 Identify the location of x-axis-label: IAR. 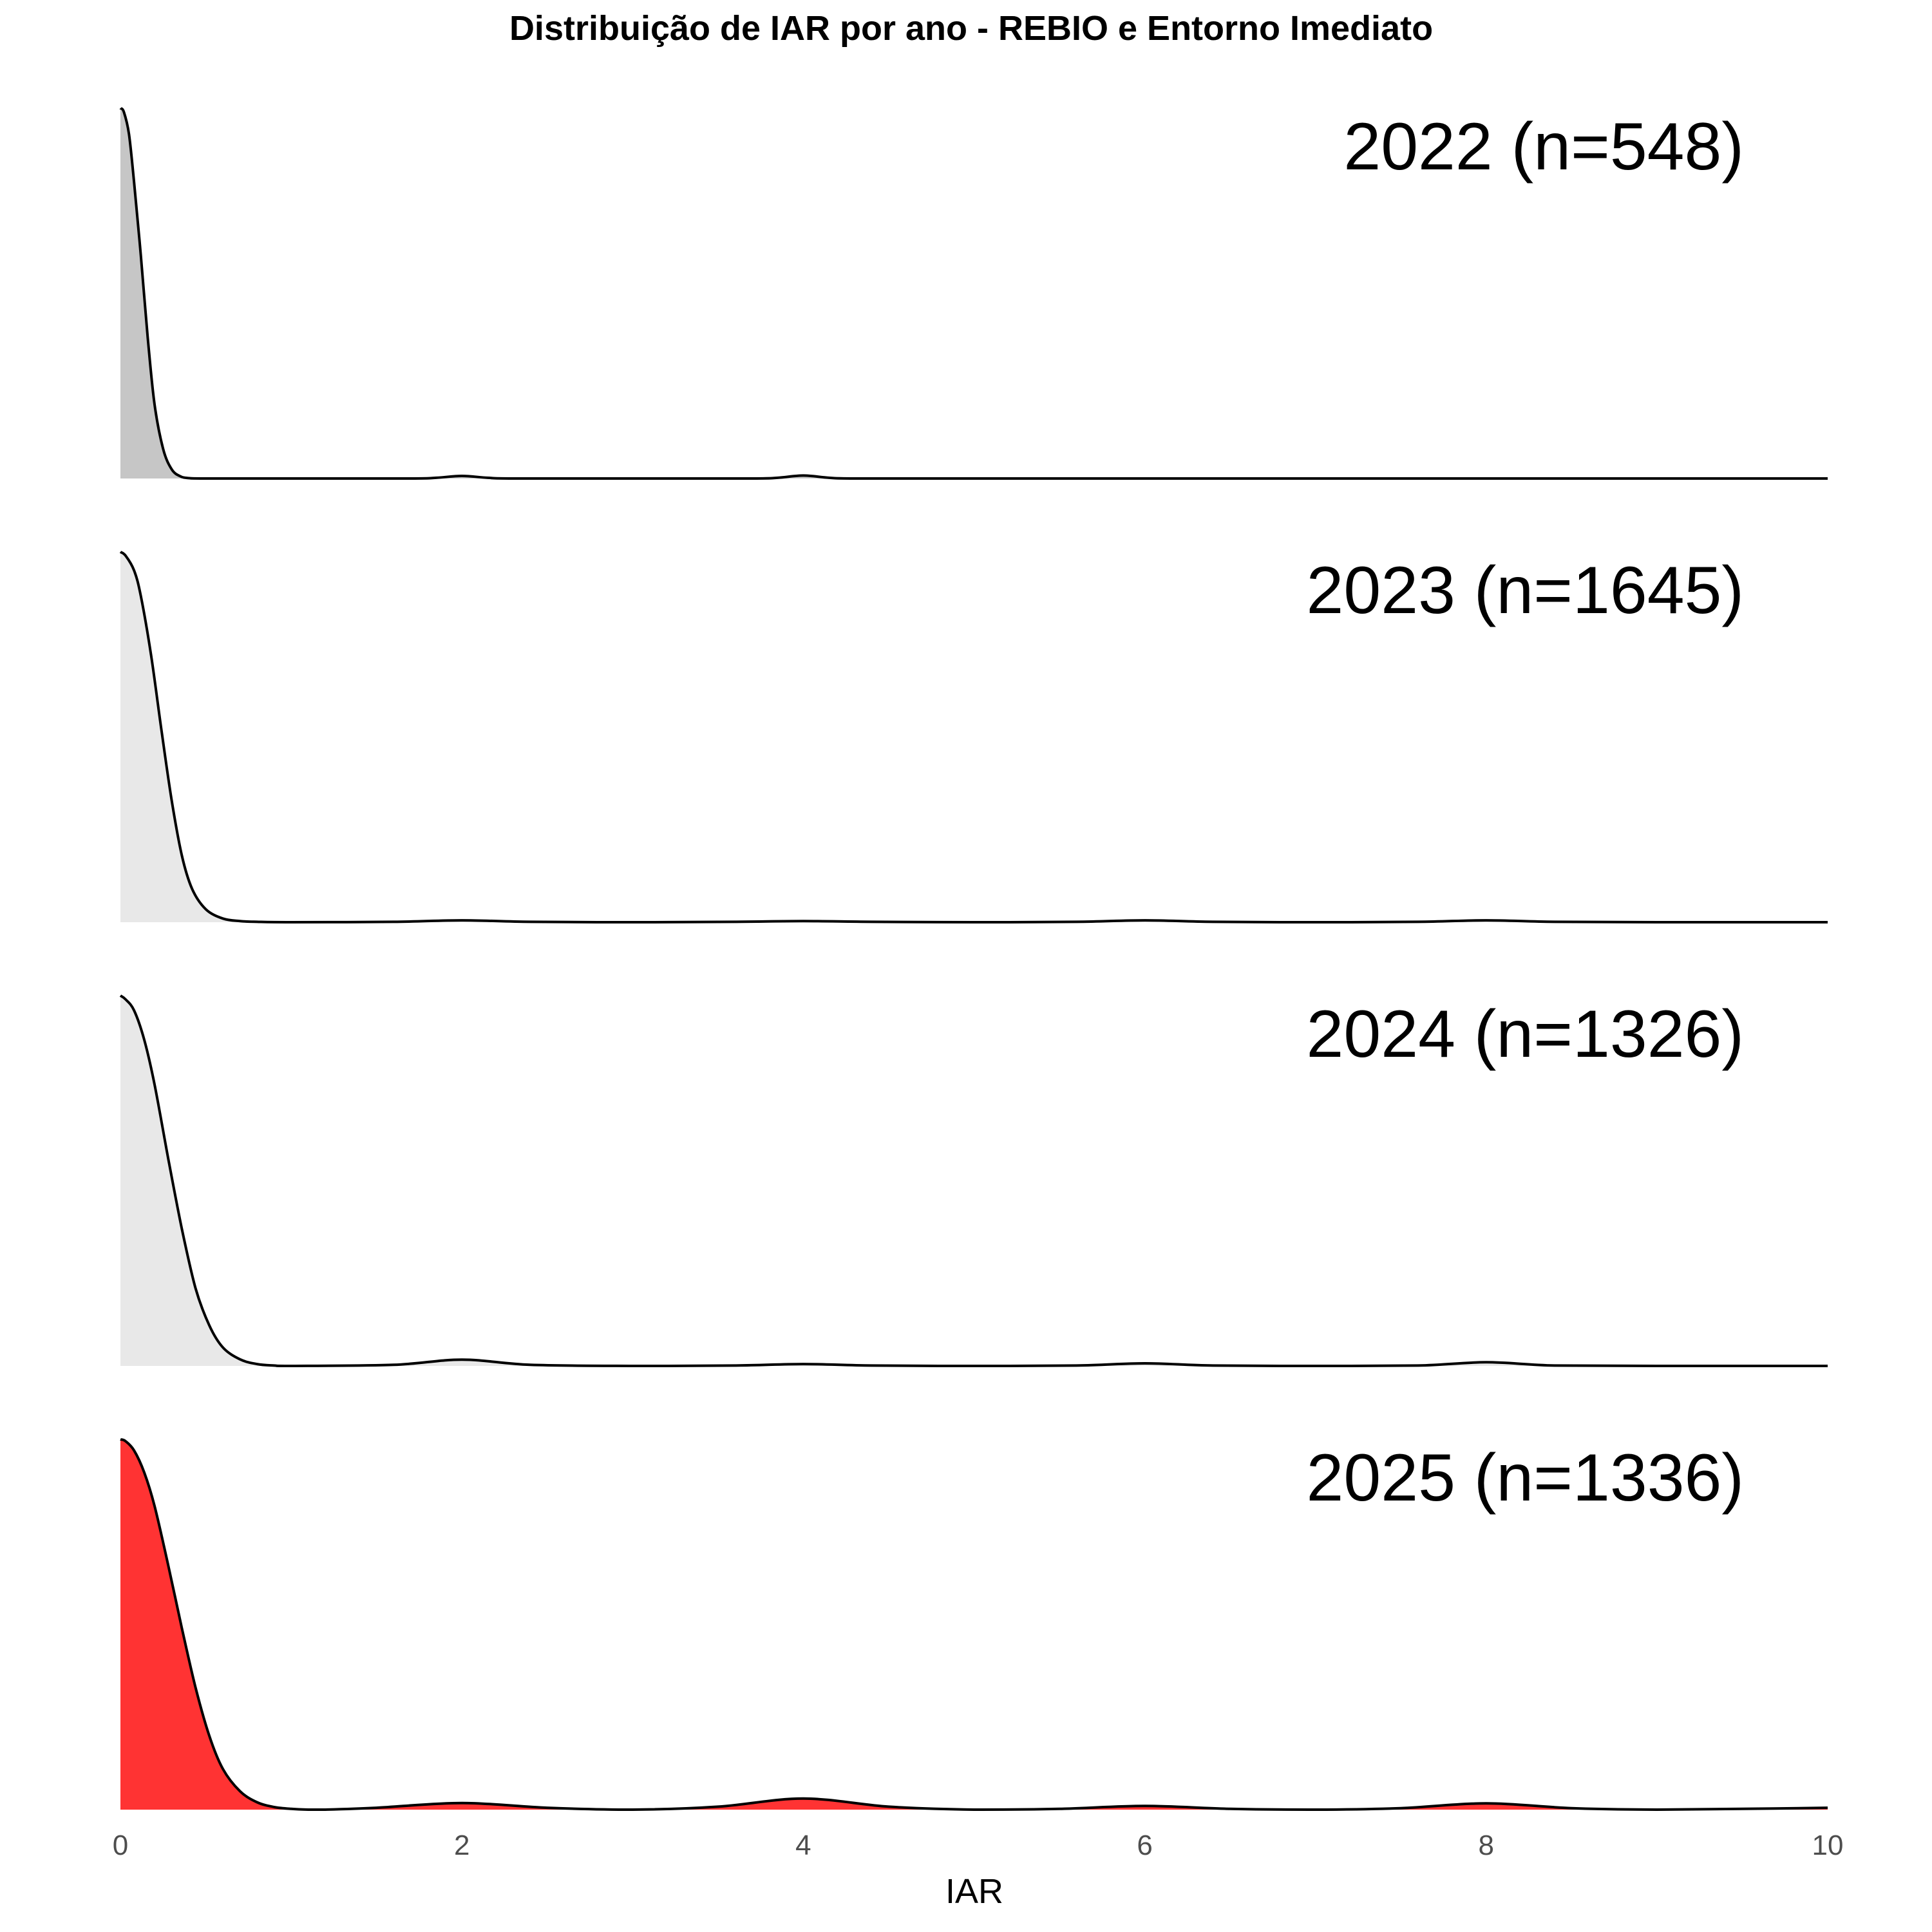
(974, 1892).